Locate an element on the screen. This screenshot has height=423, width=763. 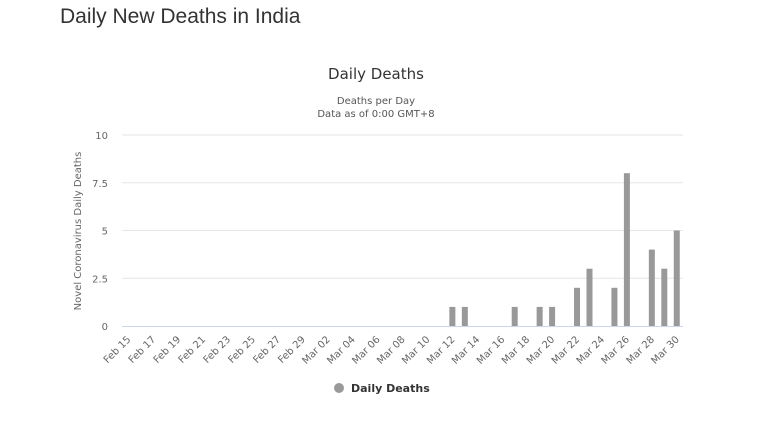
y-tick-label: 2.5 is located at coordinates (100, 279).